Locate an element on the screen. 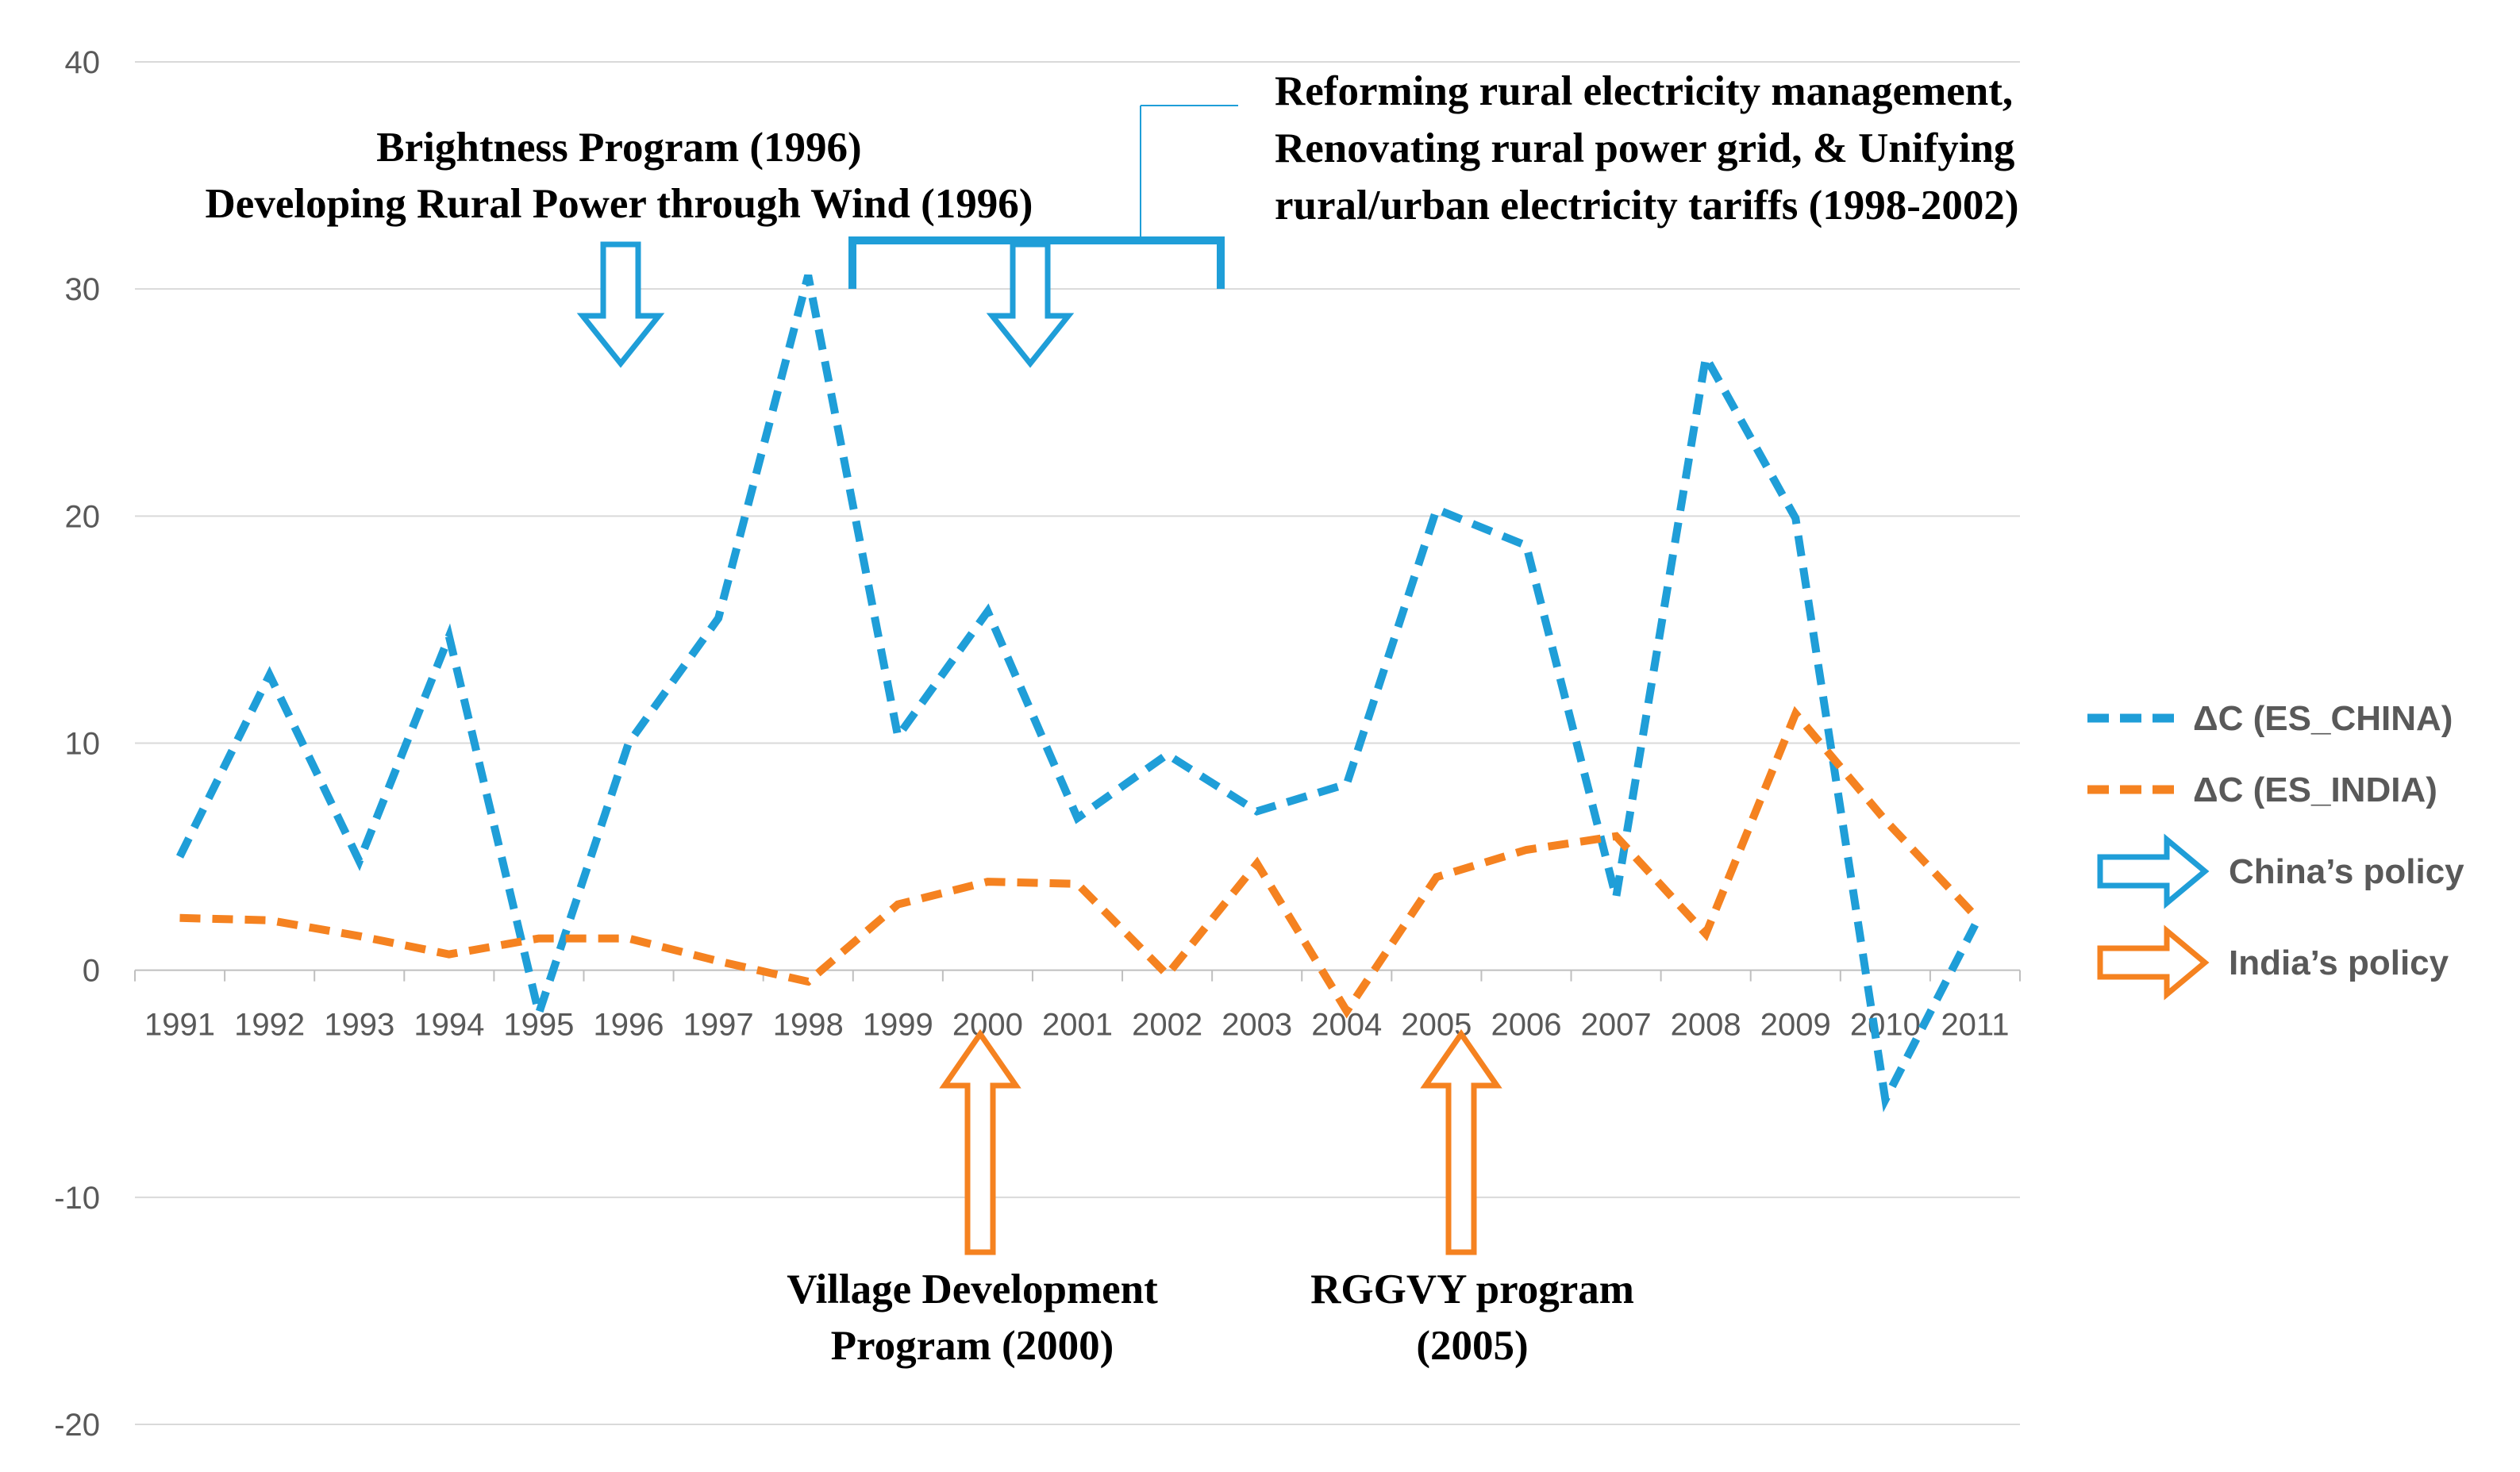  legend-label-china-policy: China’s policy is located at coordinates (2346, 871).